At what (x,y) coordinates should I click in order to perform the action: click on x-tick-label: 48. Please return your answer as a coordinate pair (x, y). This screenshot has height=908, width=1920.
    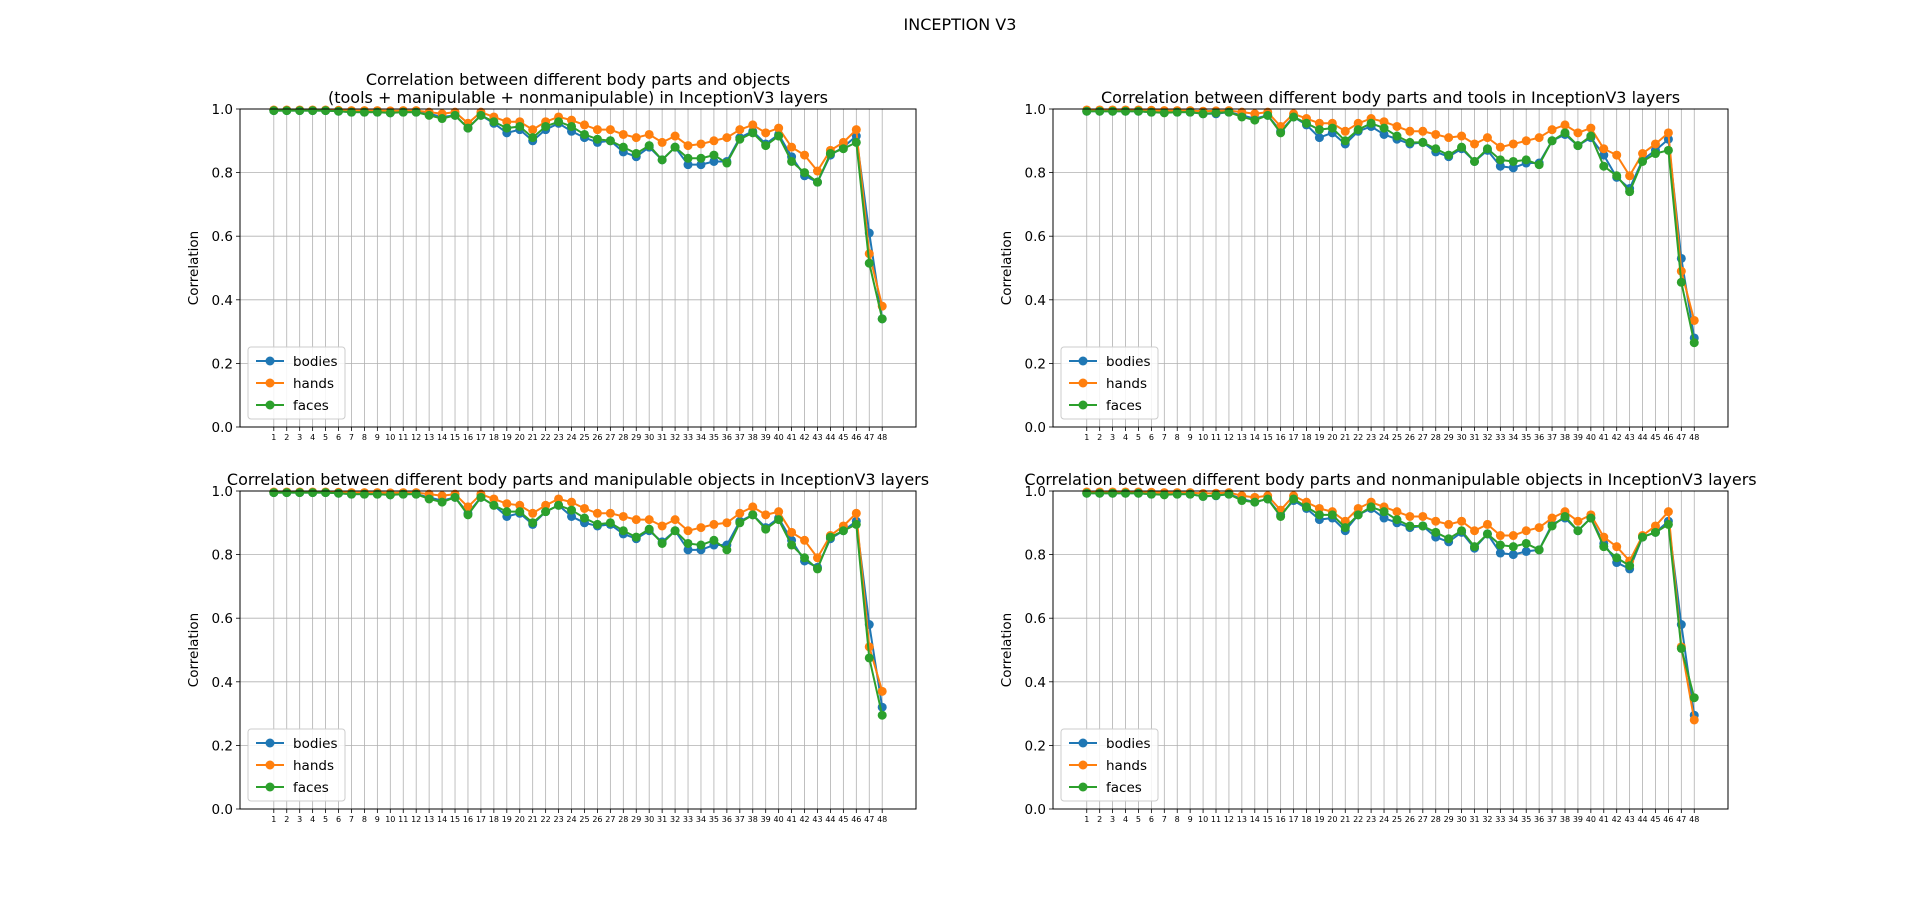
    Looking at the image, I should click on (882, 437).